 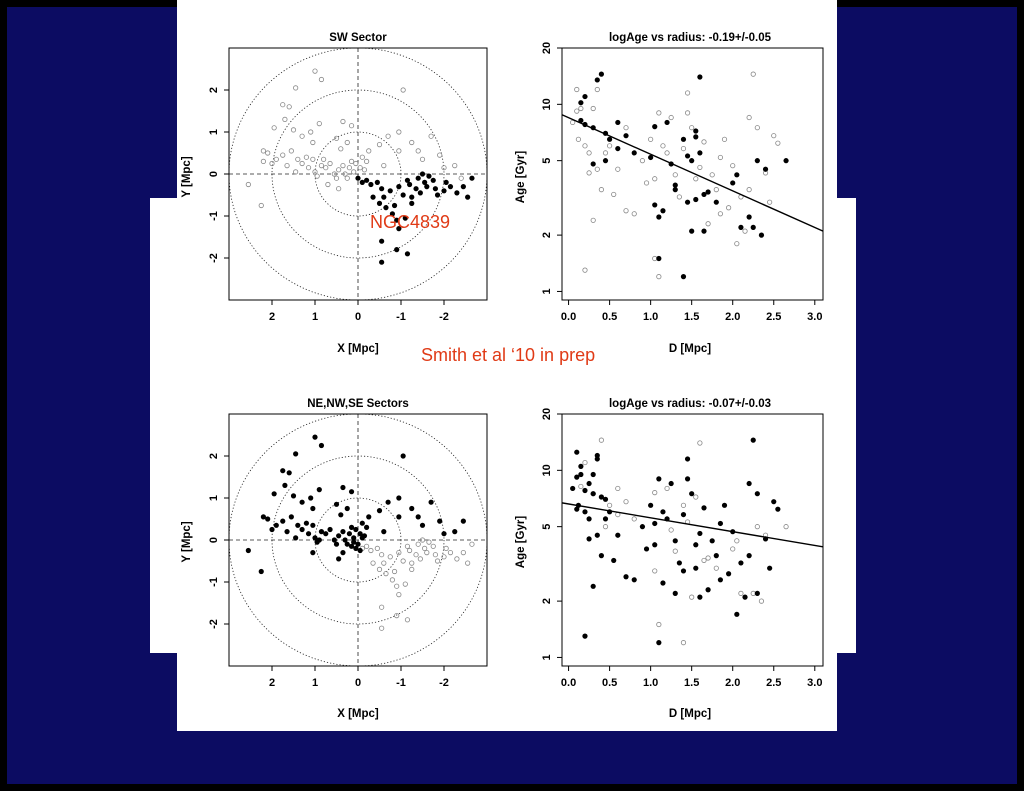 I want to click on x-tick-label: 2.5, so click(x=773, y=683).